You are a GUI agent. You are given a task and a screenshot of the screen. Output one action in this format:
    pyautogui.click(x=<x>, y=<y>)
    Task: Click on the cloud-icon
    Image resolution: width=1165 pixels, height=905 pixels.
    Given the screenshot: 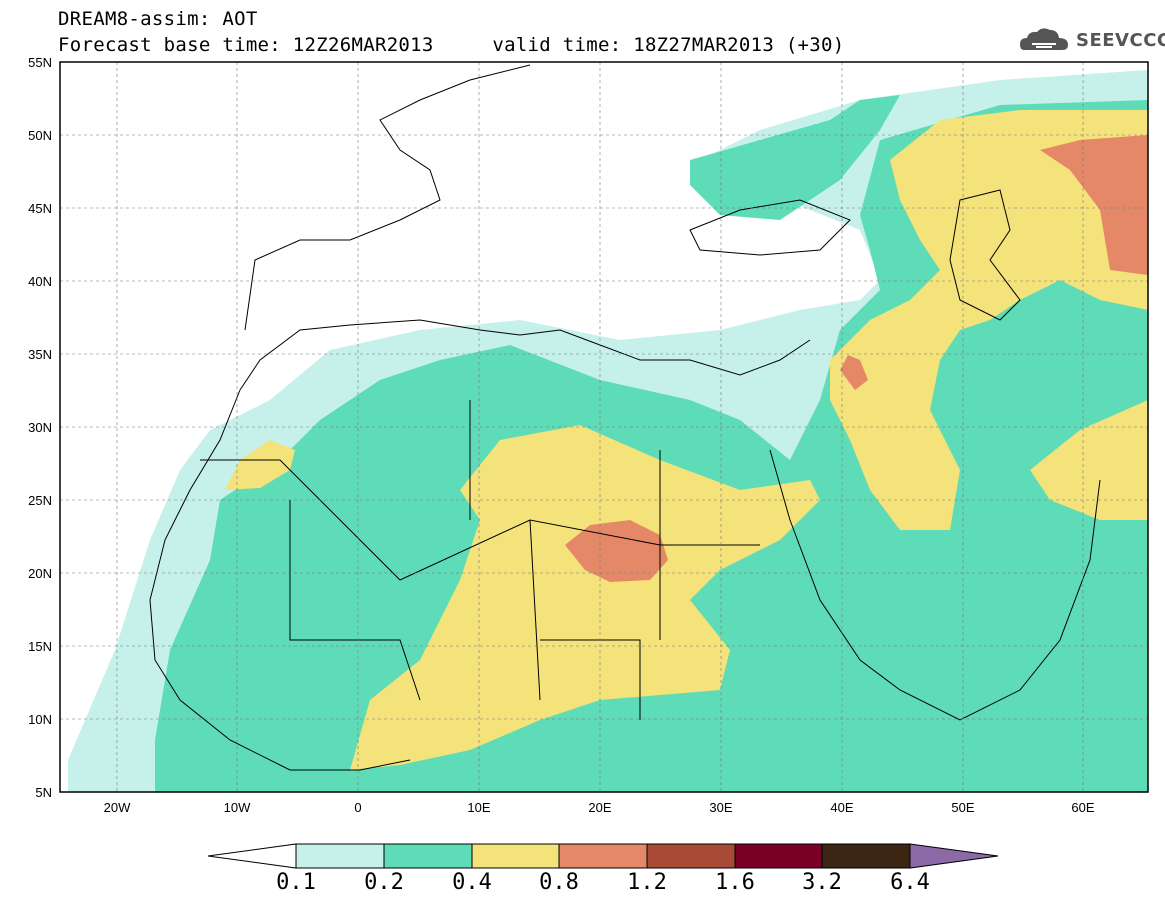 What is the action you would take?
    pyautogui.click(x=1044, y=39)
    